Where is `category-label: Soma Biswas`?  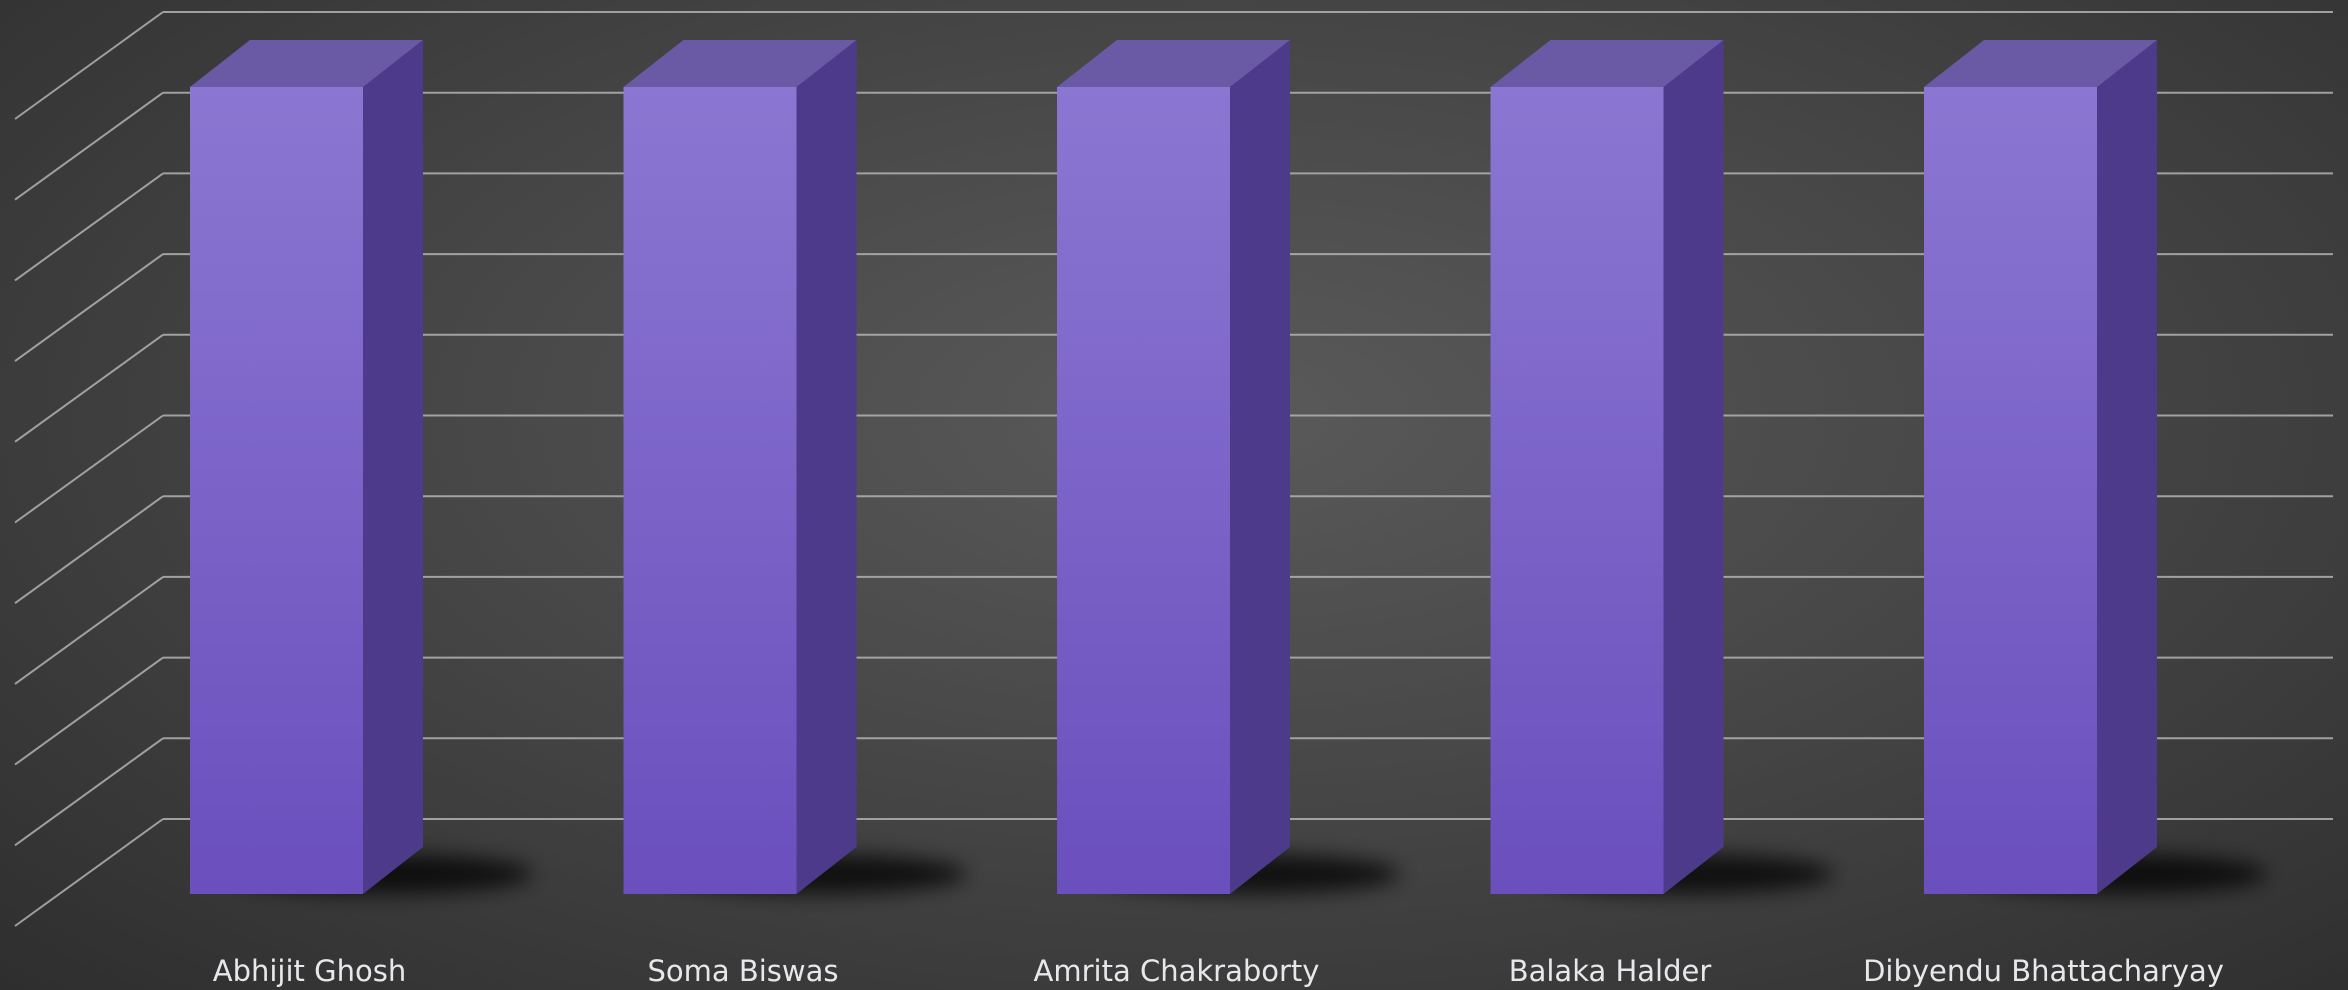
category-label: Soma Biswas is located at coordinates (742, 971).